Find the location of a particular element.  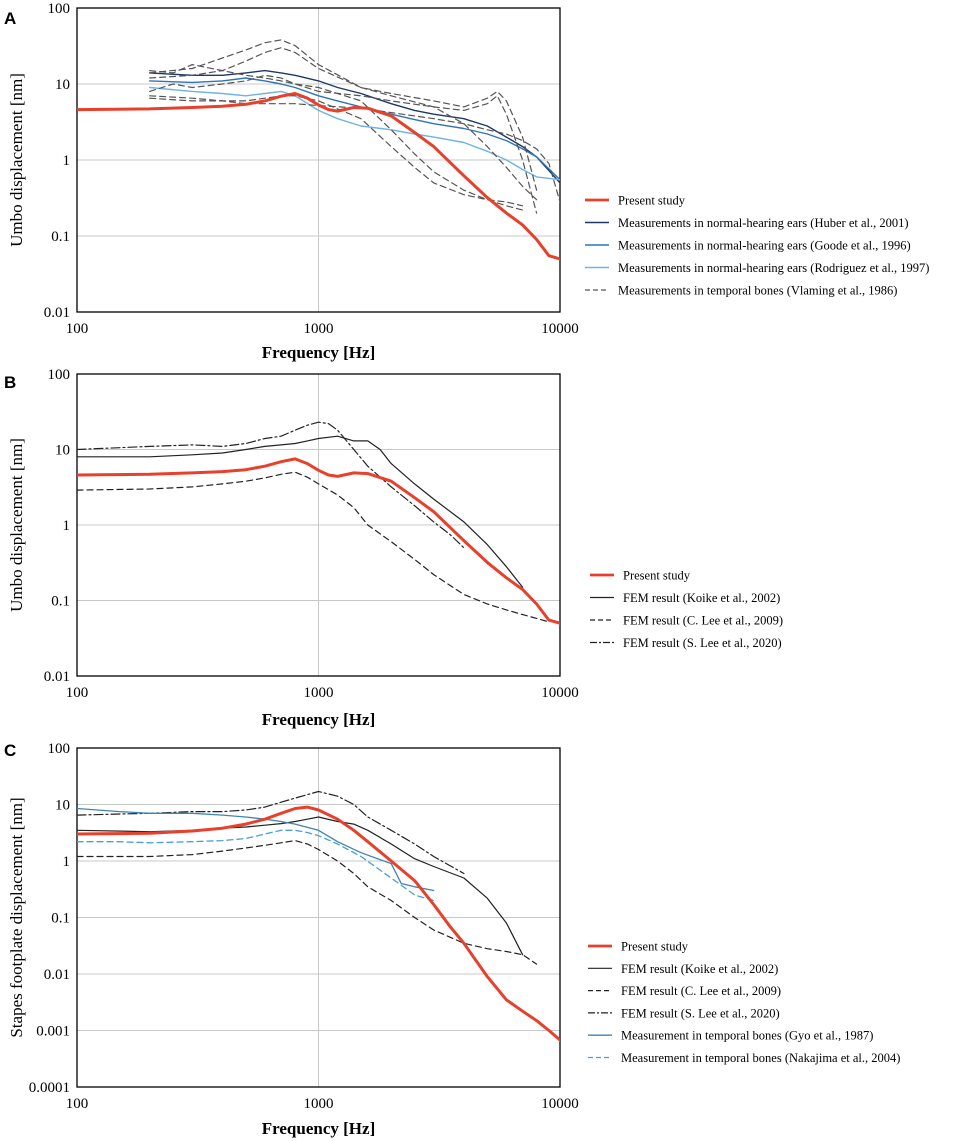

panel-letter: C is located at coordinates (10, 750).